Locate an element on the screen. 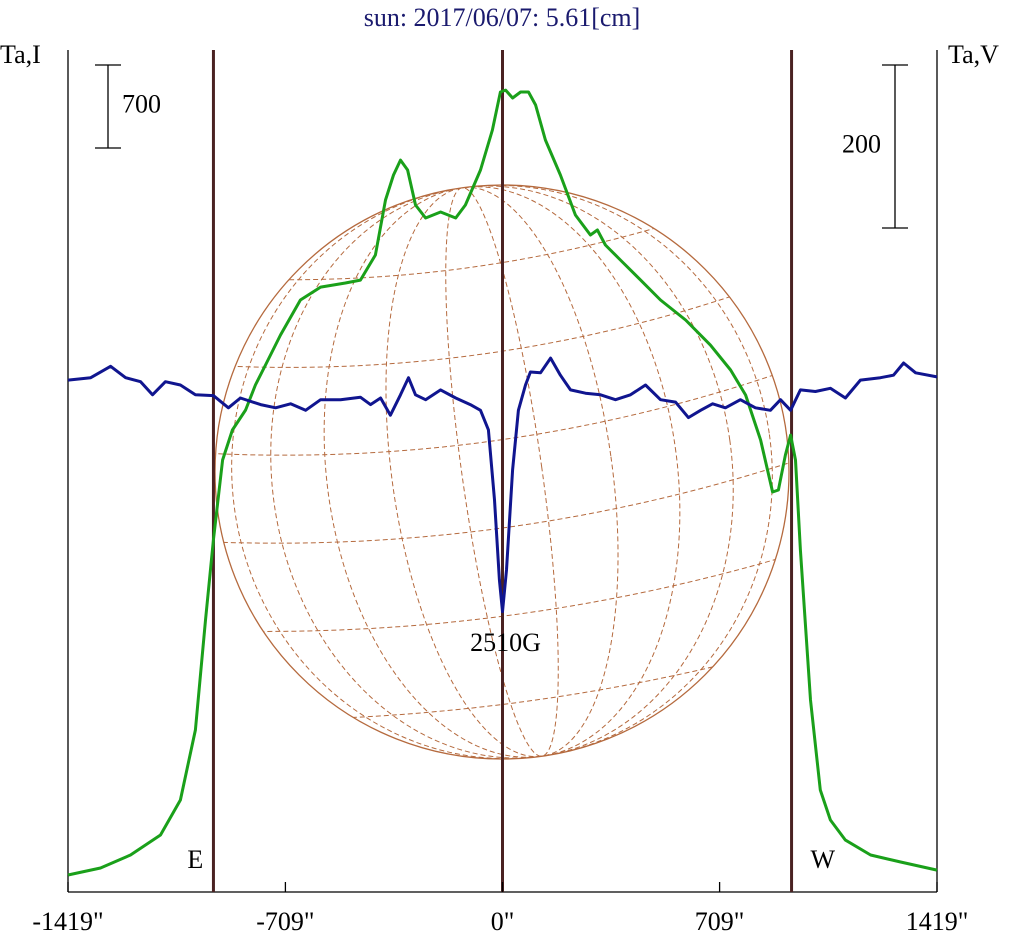 Image resolution: width=1009 pixels, height=941 pixels. scale-bar-label: 200 is located at coordinates (861, 143).